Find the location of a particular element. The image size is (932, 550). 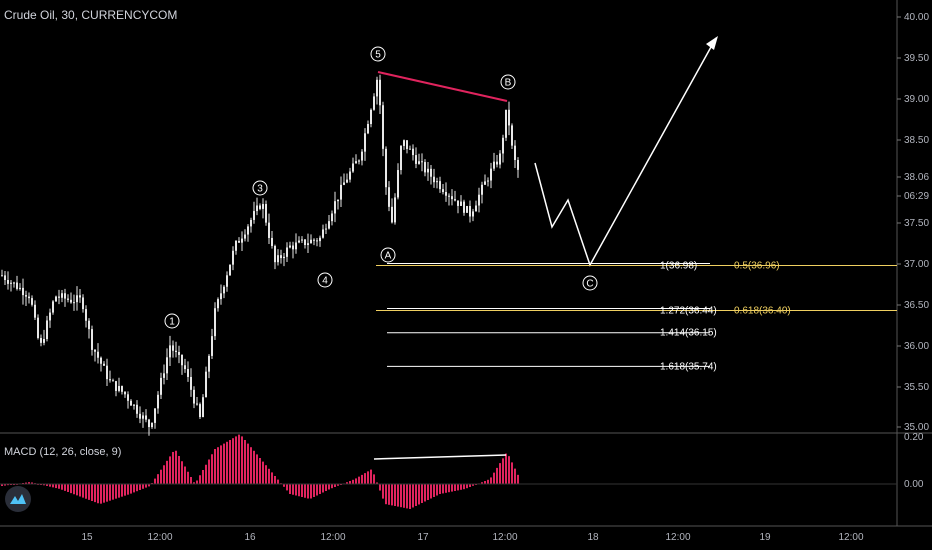

time-tick-label: 19 is located at coordinates (765, 537).